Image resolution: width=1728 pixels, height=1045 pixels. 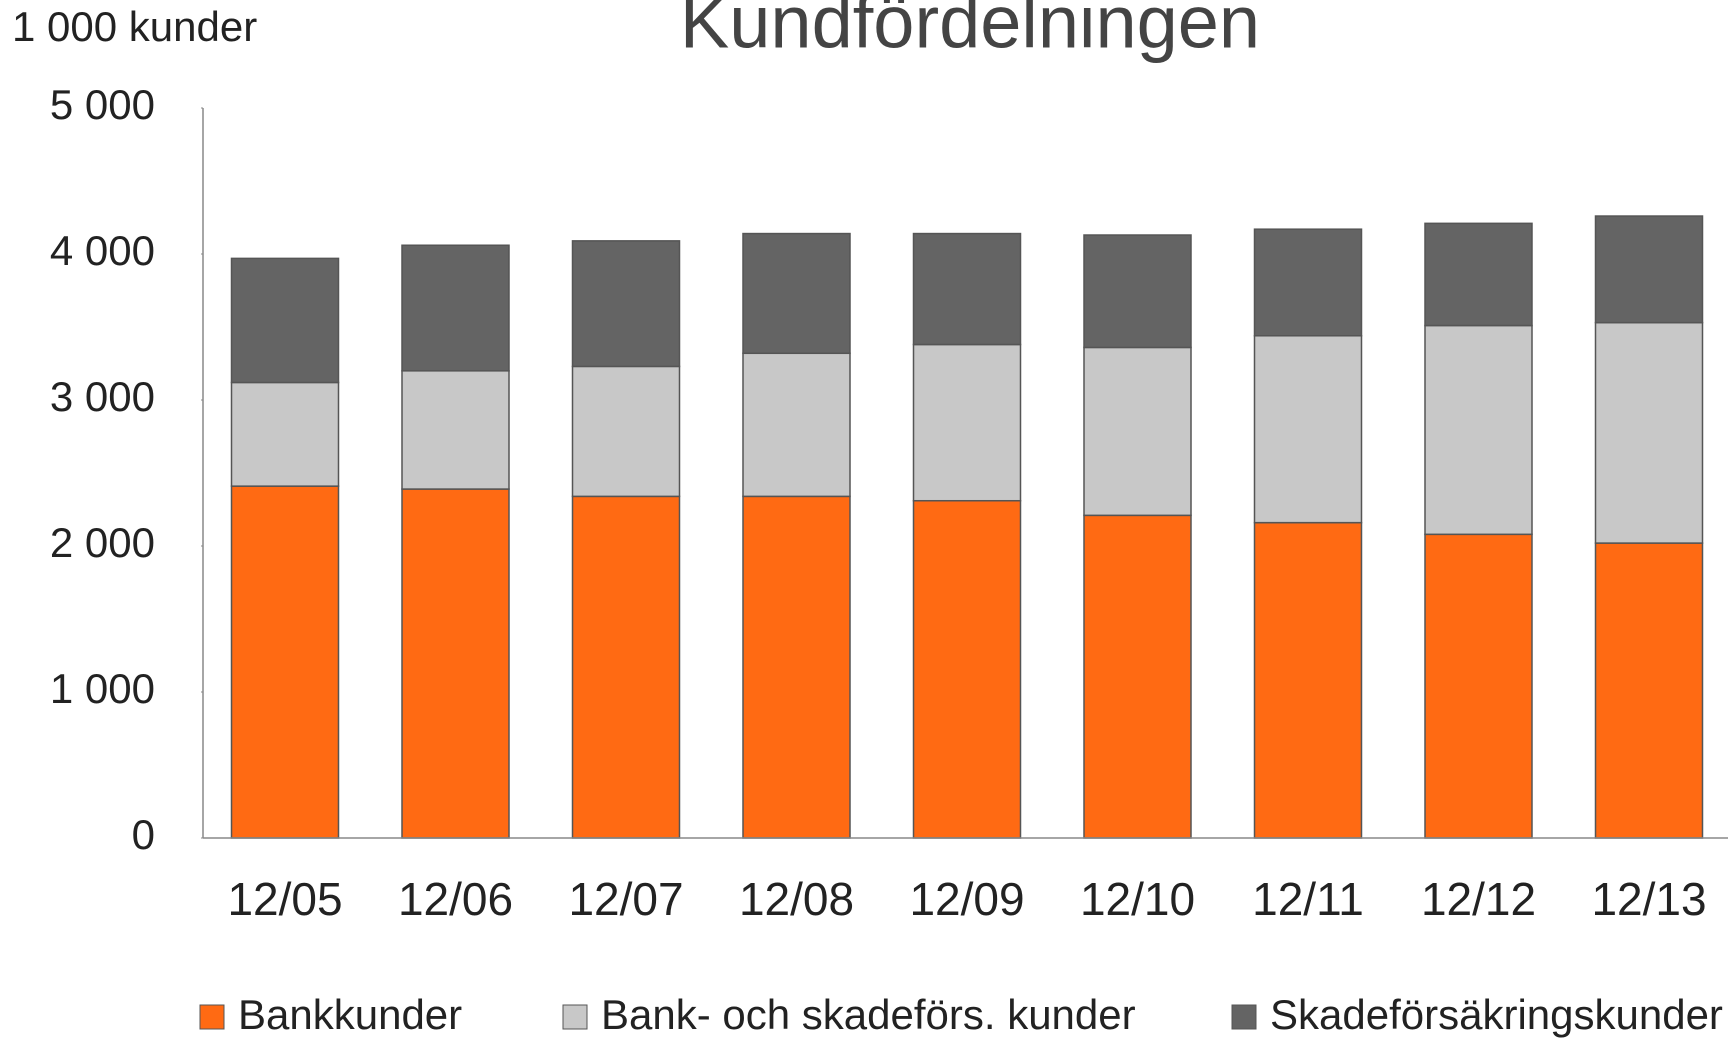 I want to click on x-tick-label: 12/08, so click(x=796, y=899).